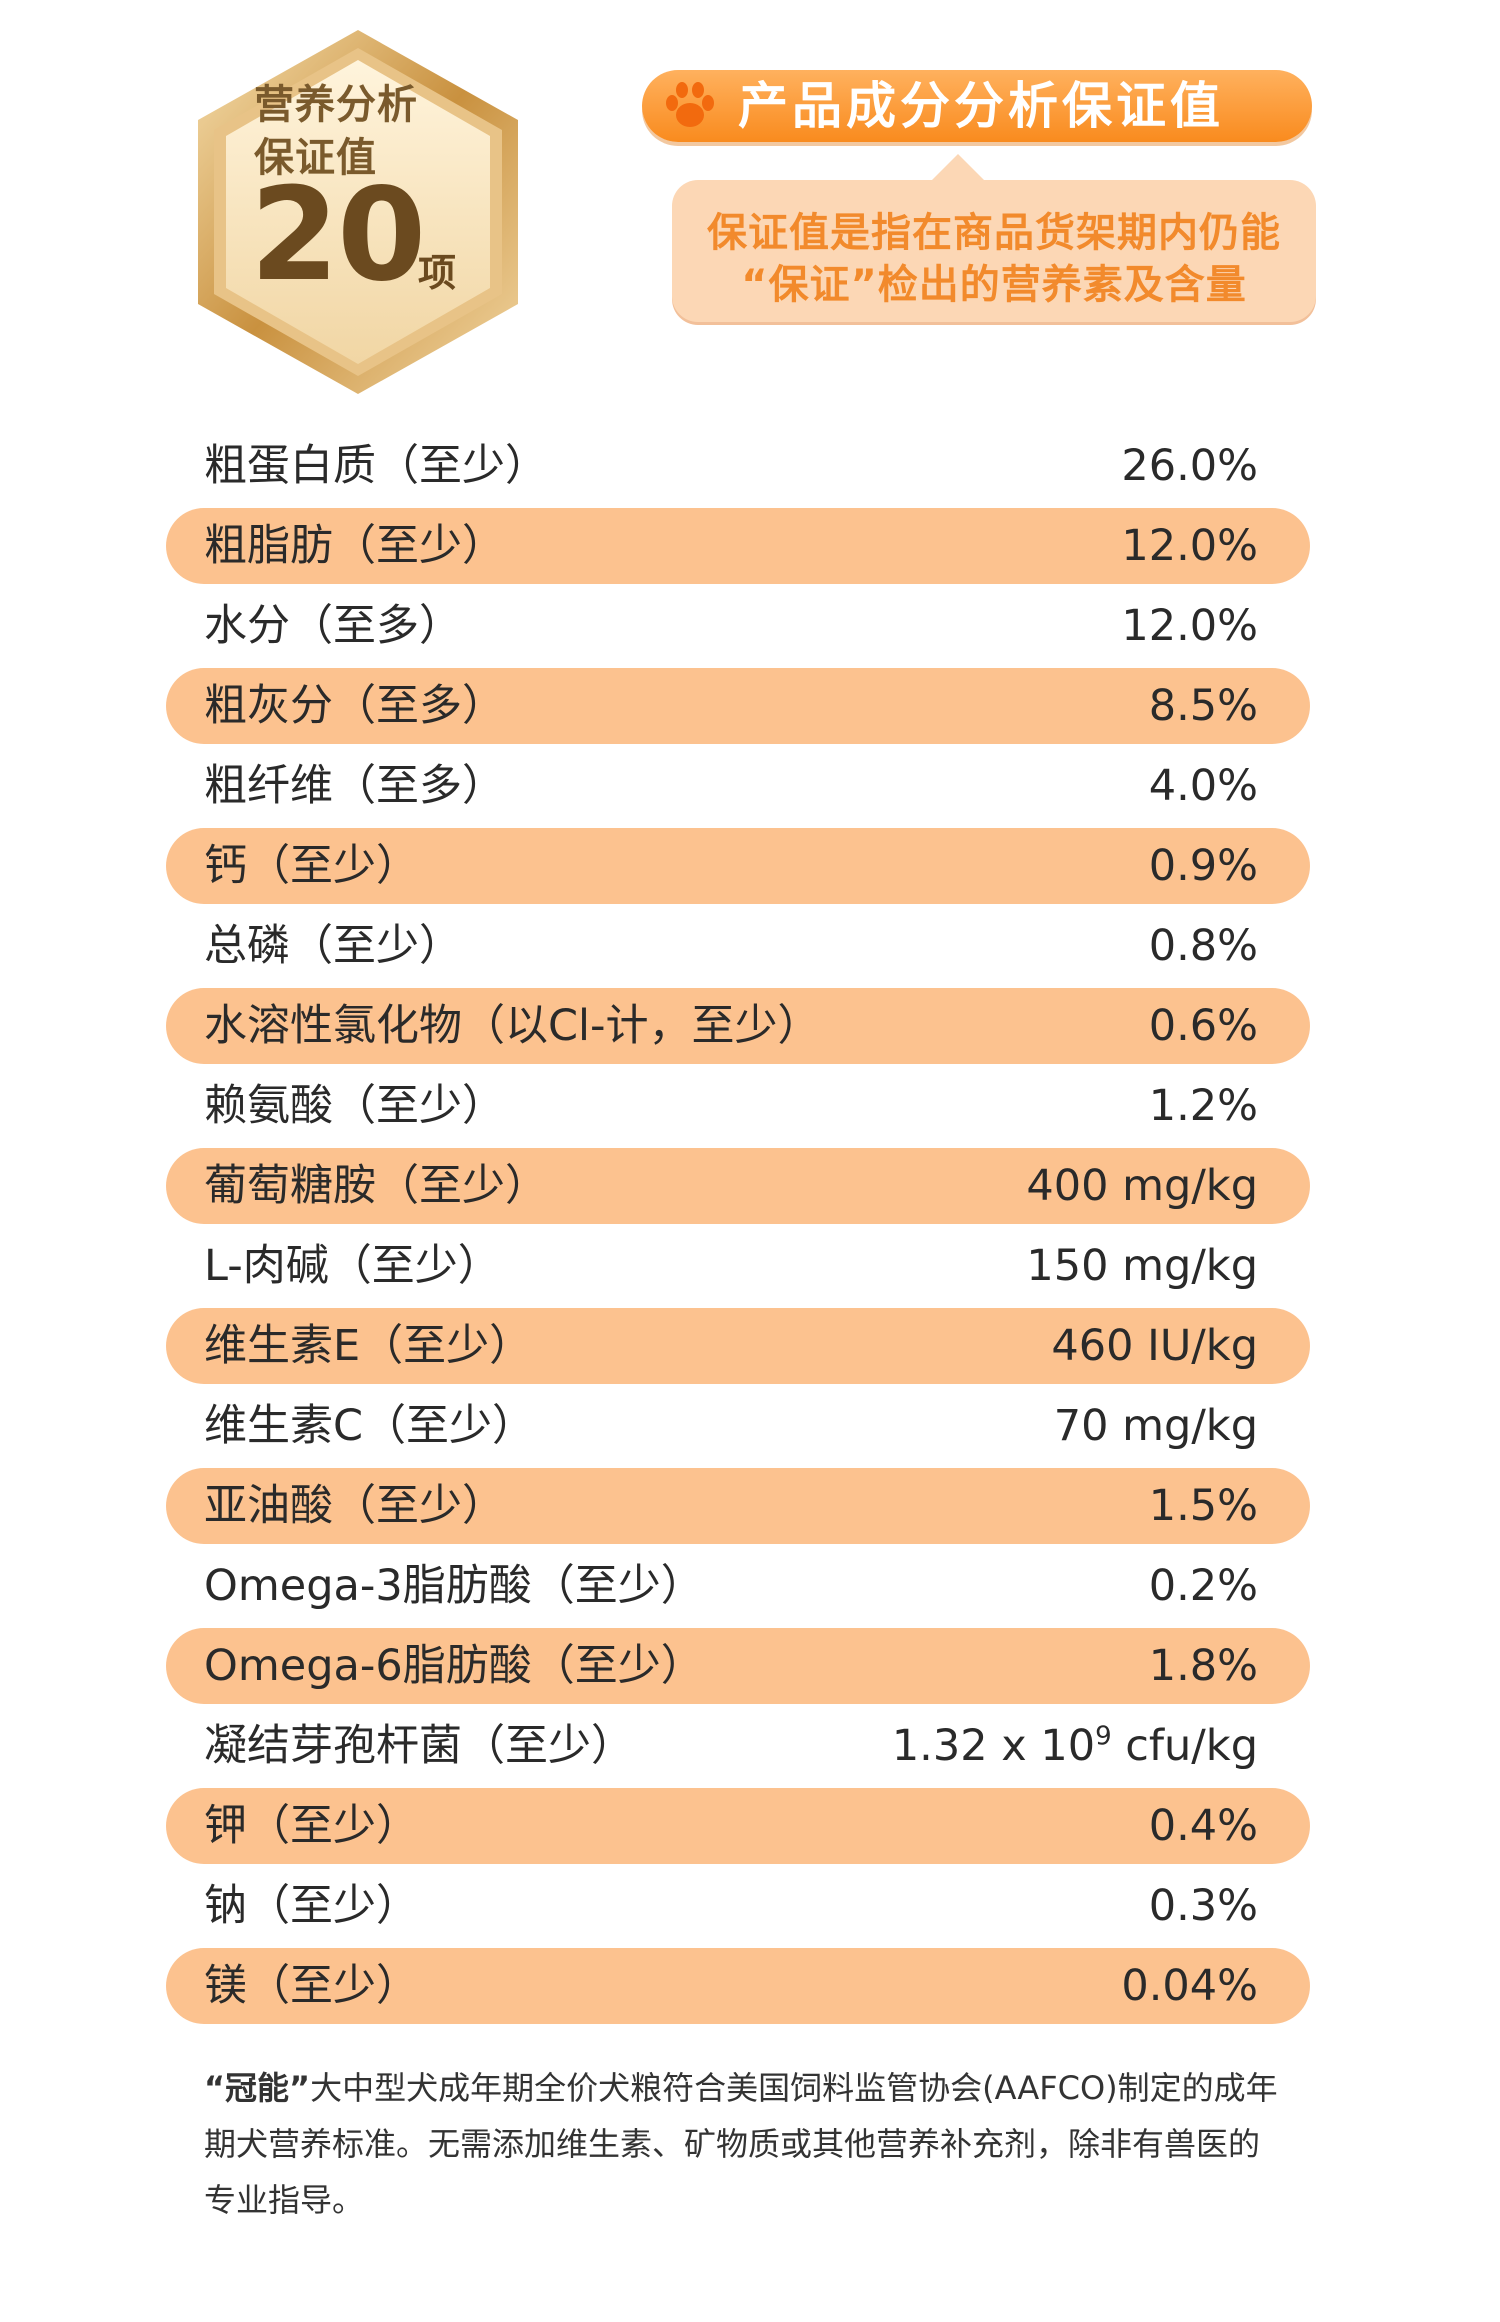 Image resolution: width=1500 pixels, height=2322 pixels. I want to click on table-row: 赖氨酸（至少） 1.2%, so click(738, 1106).